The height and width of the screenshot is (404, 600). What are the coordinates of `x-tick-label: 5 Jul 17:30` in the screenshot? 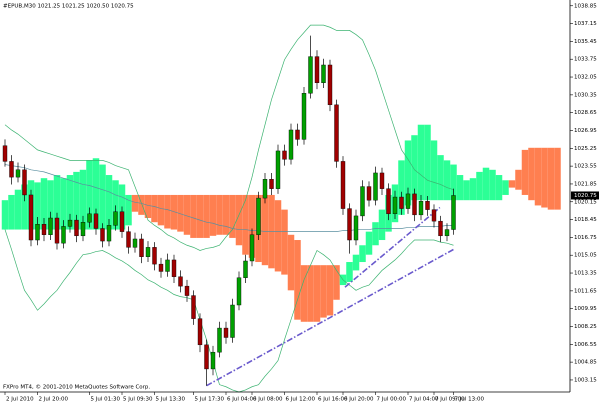 It's located at (210, 400).